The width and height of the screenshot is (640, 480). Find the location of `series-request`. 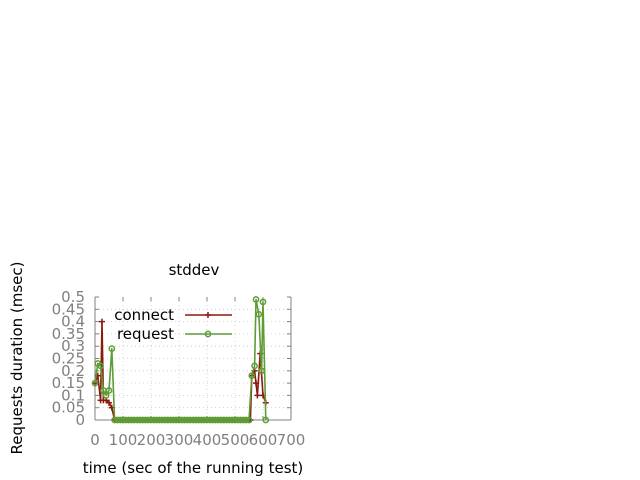

series-request is located at coordinates (180, 360).